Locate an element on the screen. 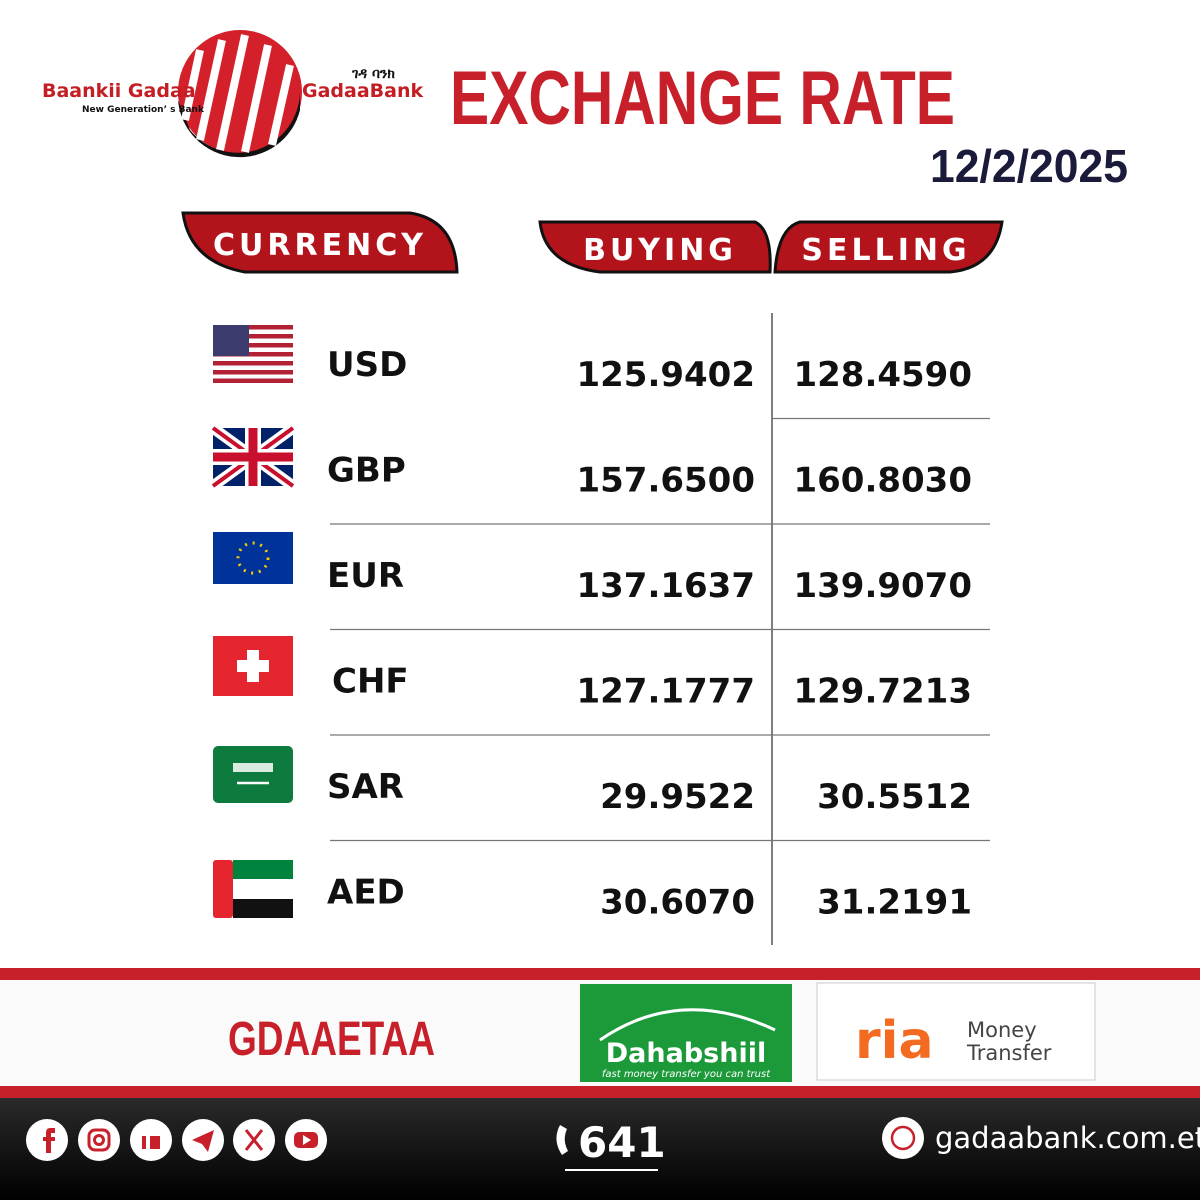 The image size is (1200, 1200). selling-rate: 139.9070 is located at coordinates (882, 586).